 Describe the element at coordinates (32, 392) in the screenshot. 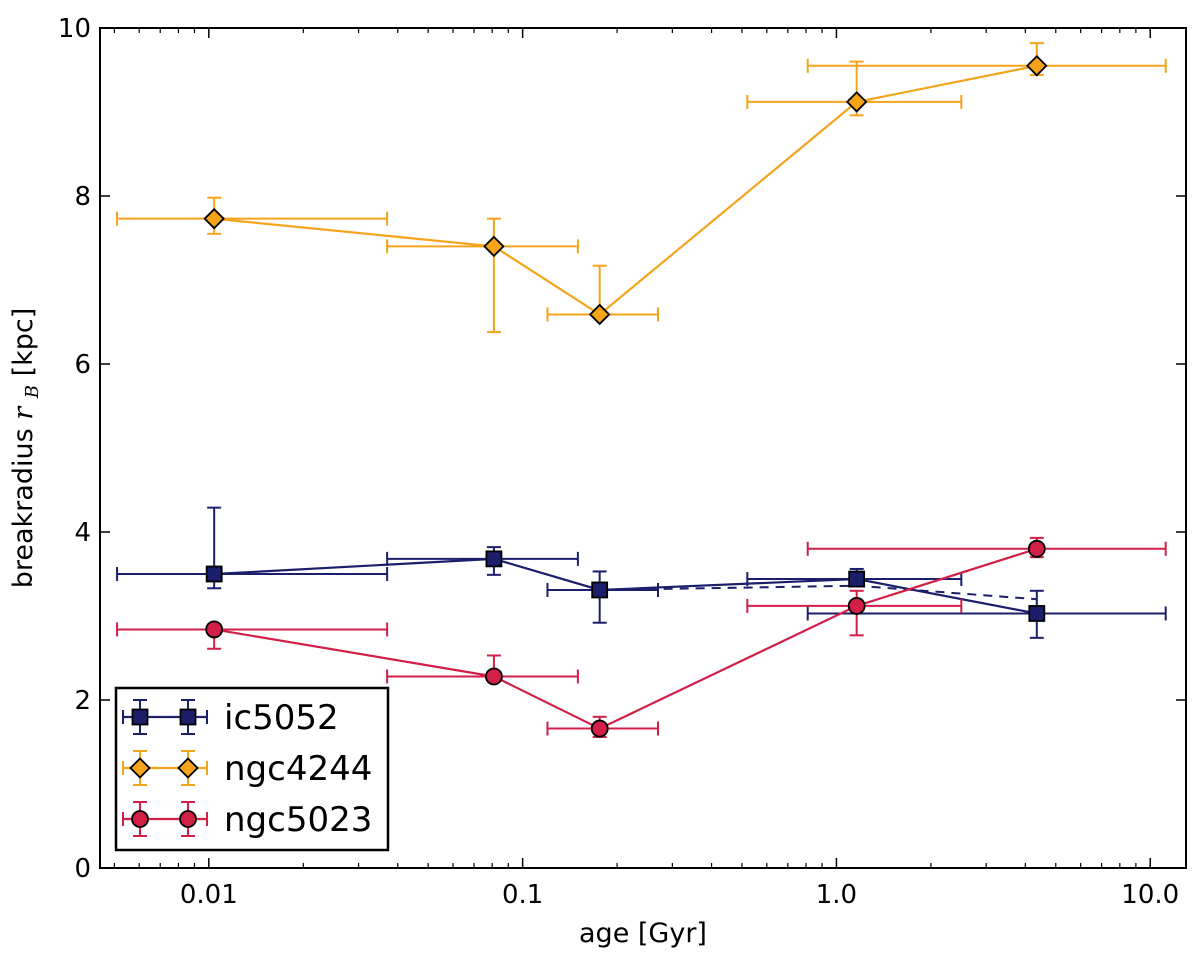

I see `y-axis-label-subscript: B` at that location.